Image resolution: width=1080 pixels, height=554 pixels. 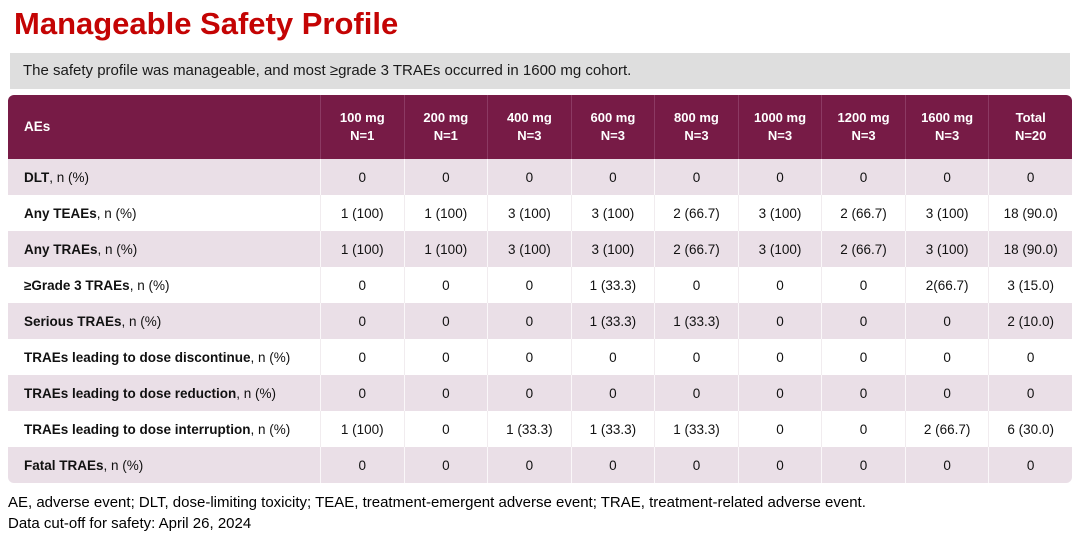 What do you see at coordinates (1030, 213) in the screenshot?
I see `cell-value: 18 (90.0)` at bounding box center [1030, 213].